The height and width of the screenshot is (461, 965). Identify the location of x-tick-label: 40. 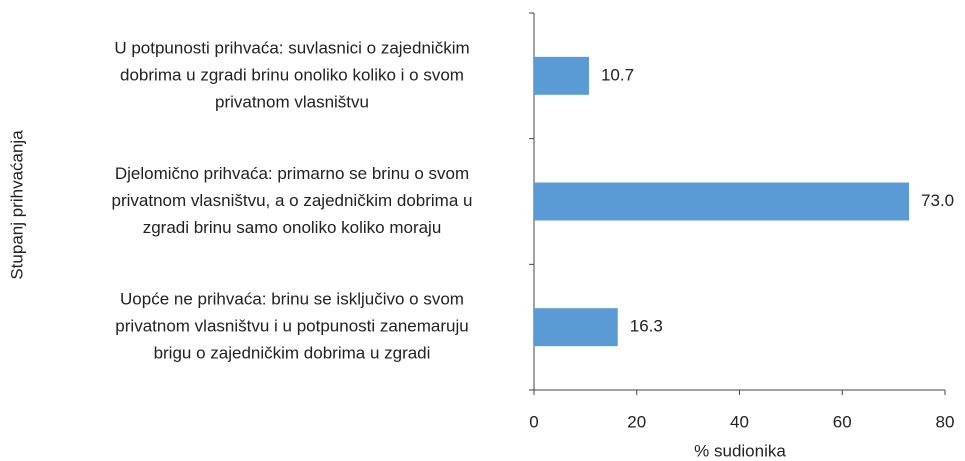
(739, 421).